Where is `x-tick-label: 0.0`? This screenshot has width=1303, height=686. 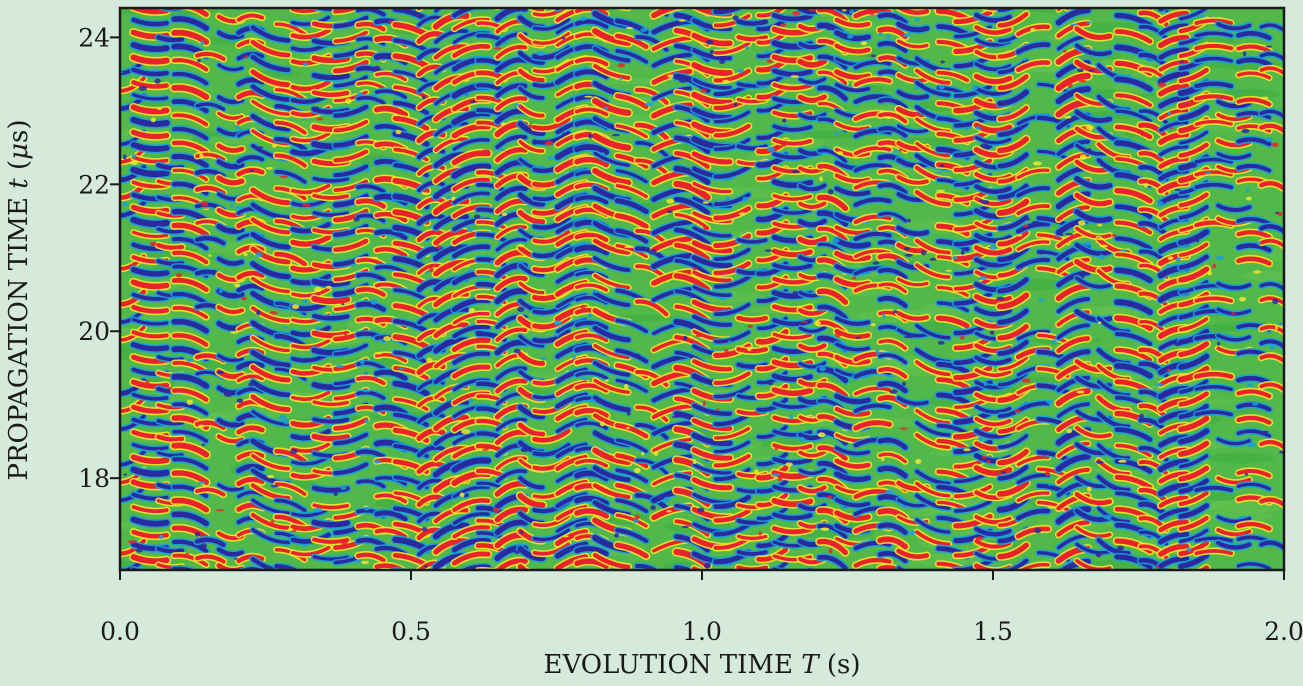 x-tick-label: 0.0 is located at coordinates (120, 631).